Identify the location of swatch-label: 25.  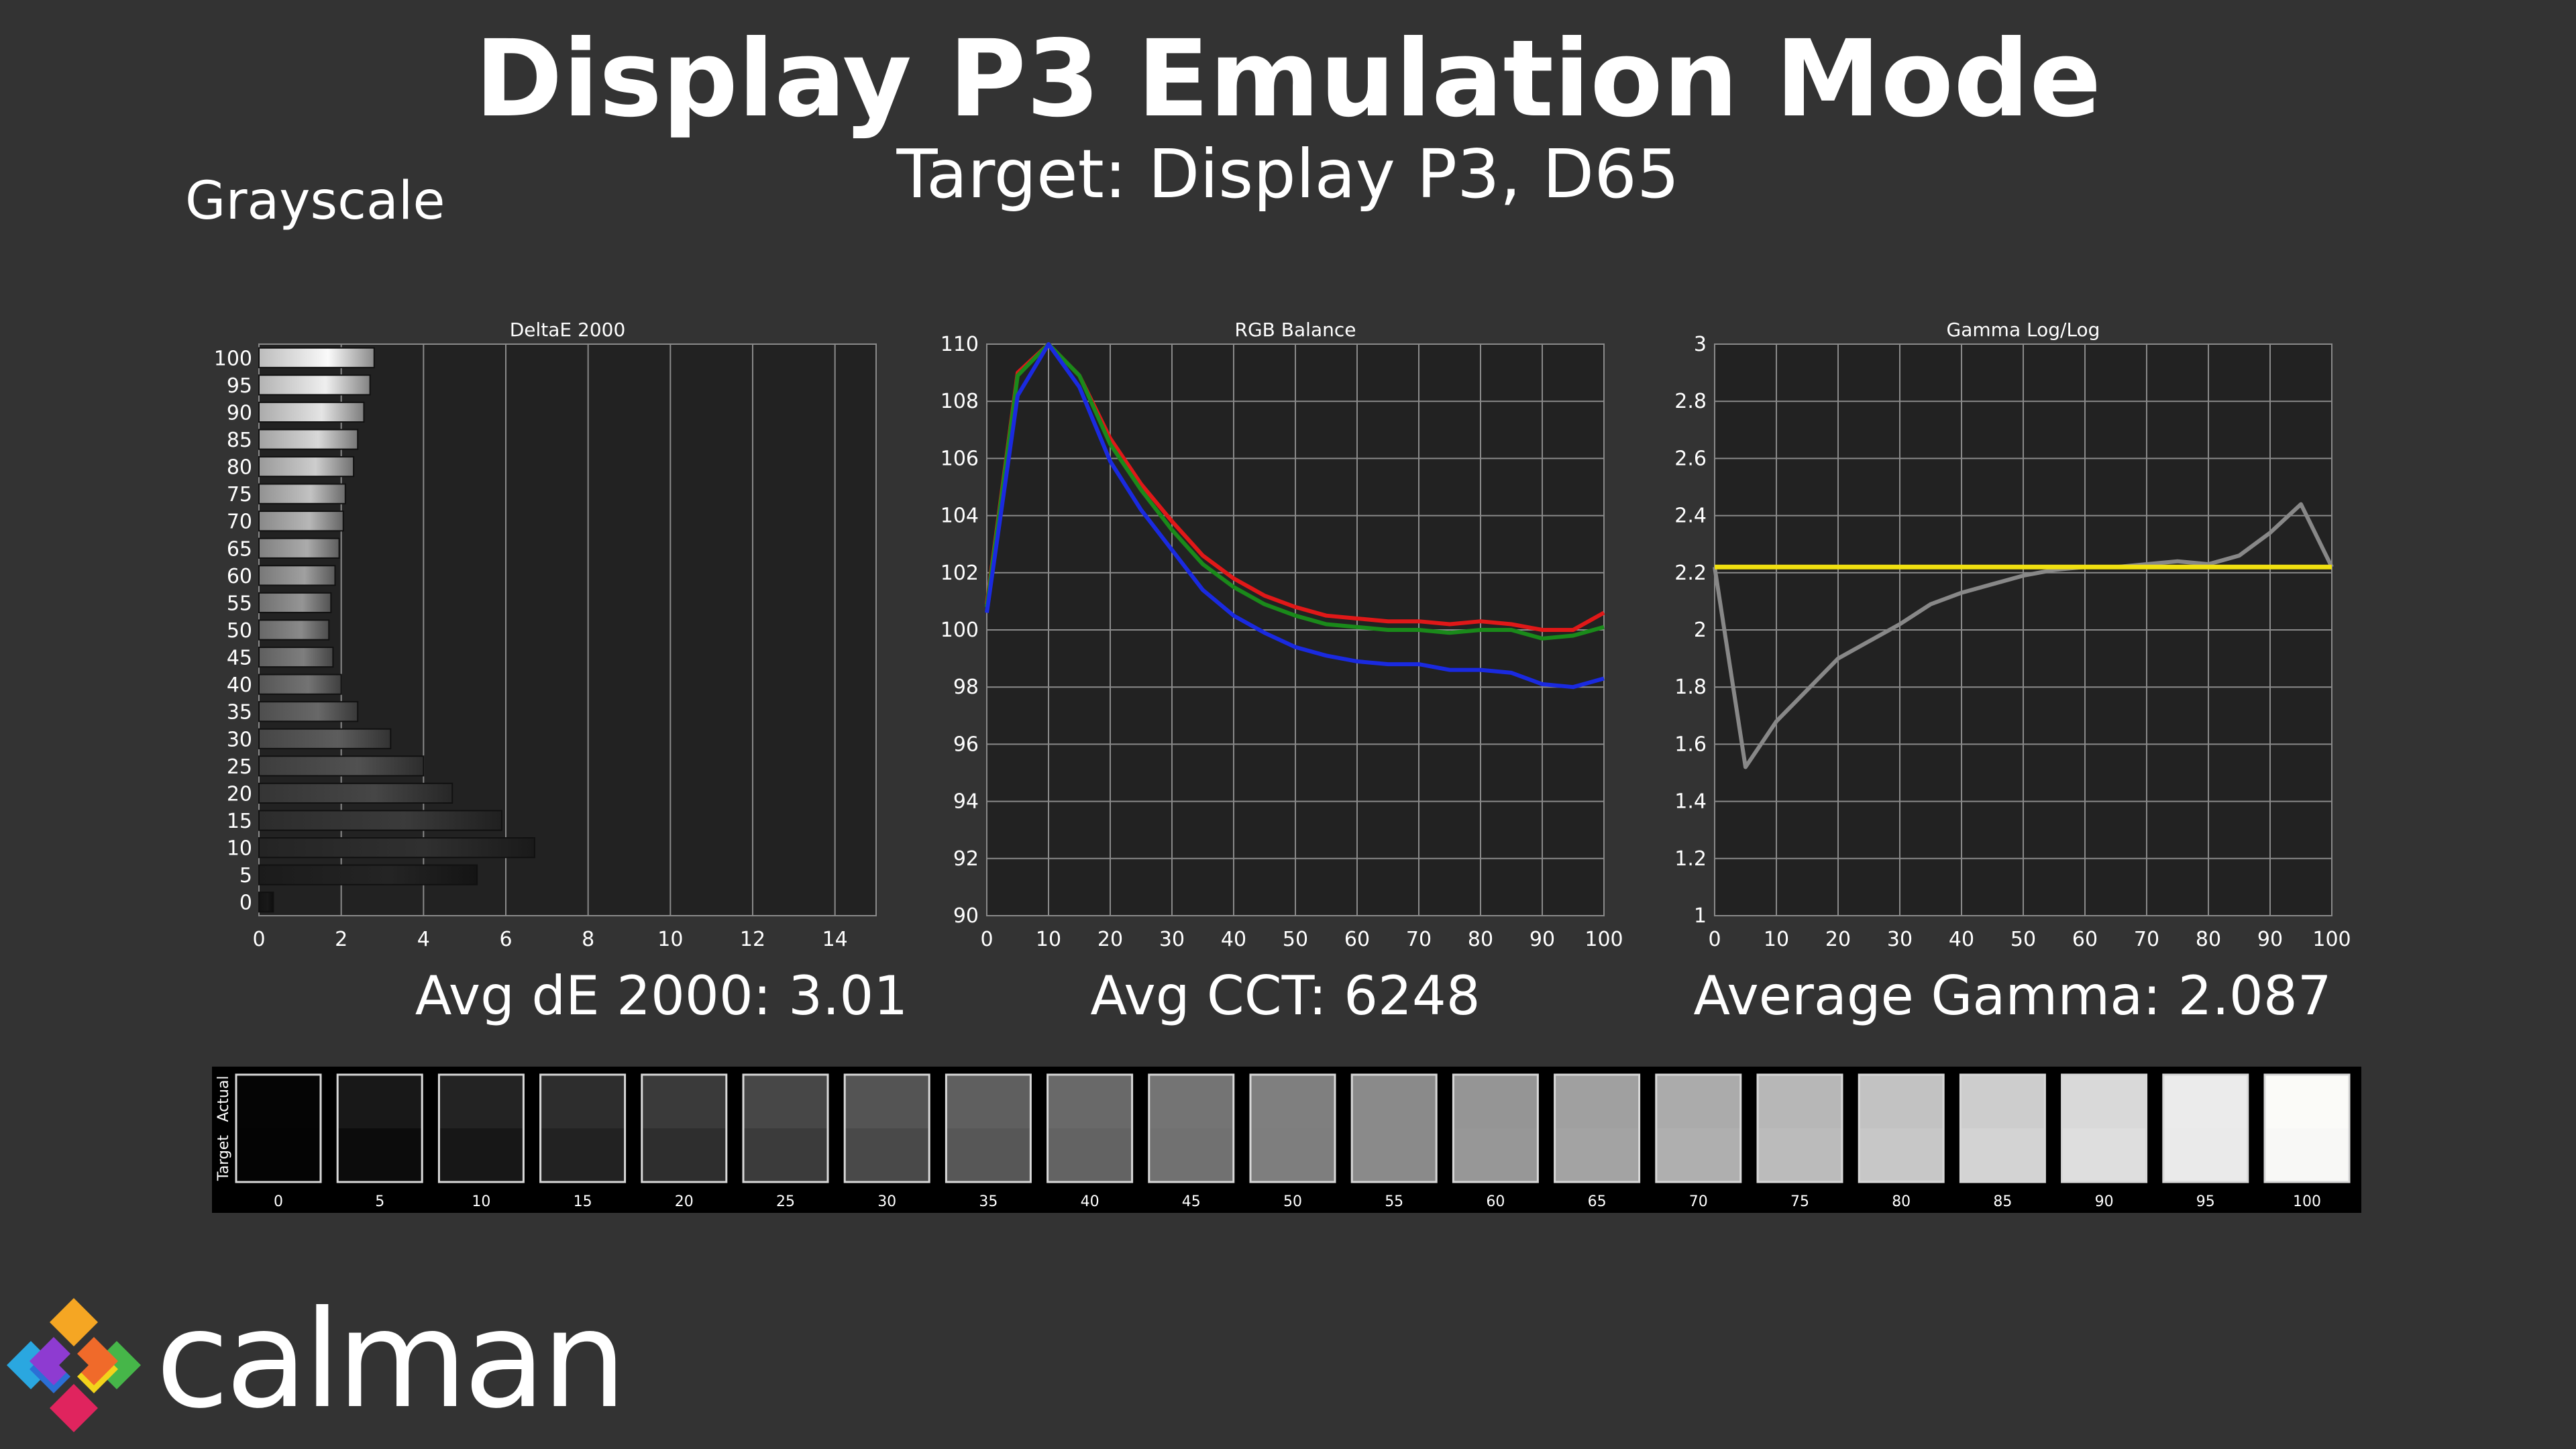
(785, 1201).